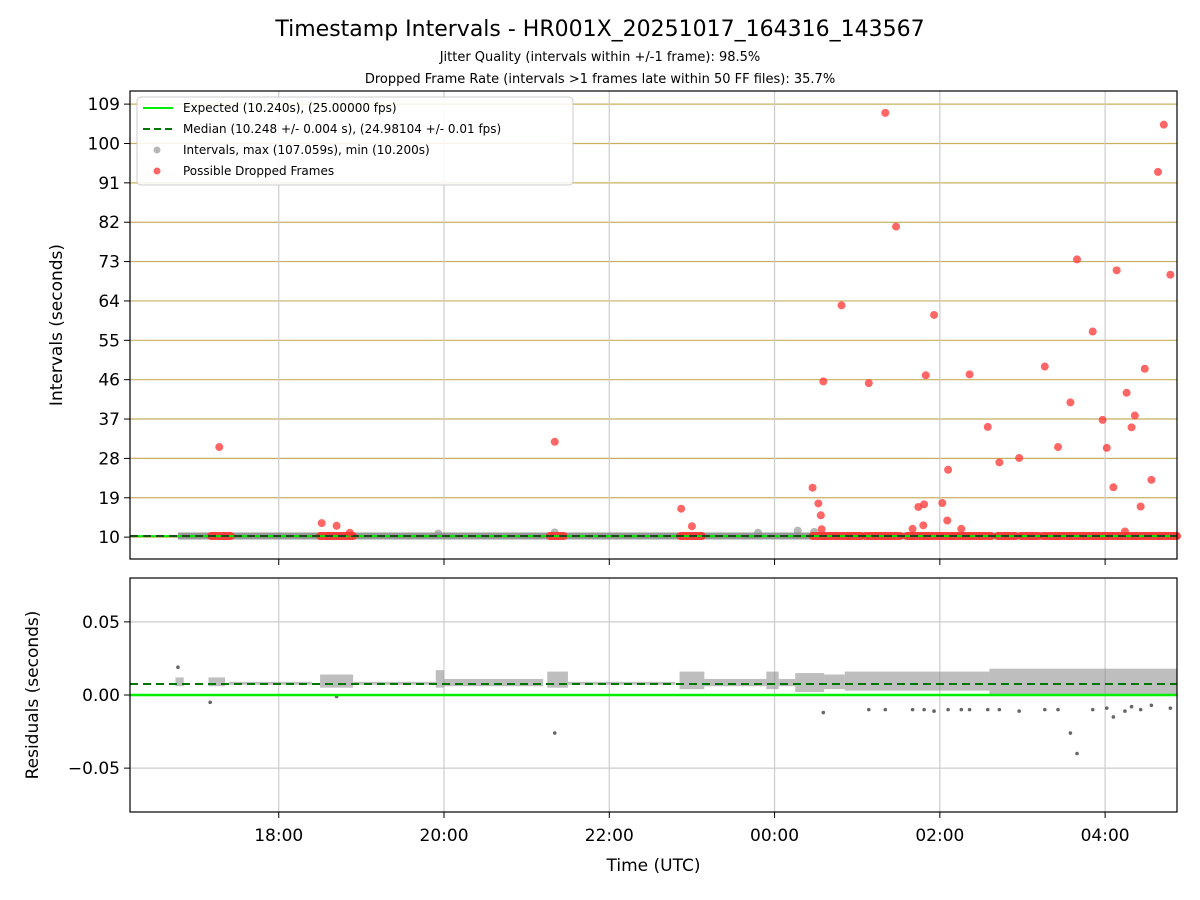  I want to click on intervals-ytick-label-46: 46, so click(109, 381).